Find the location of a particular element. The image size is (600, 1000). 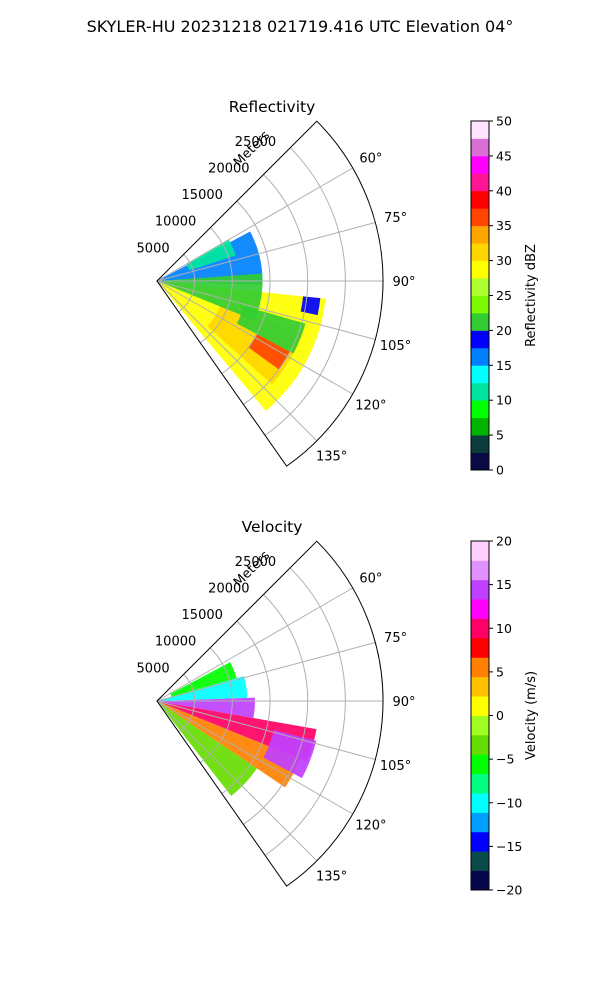

panel-title: Reflectivity is located at coordinates (272, 107).